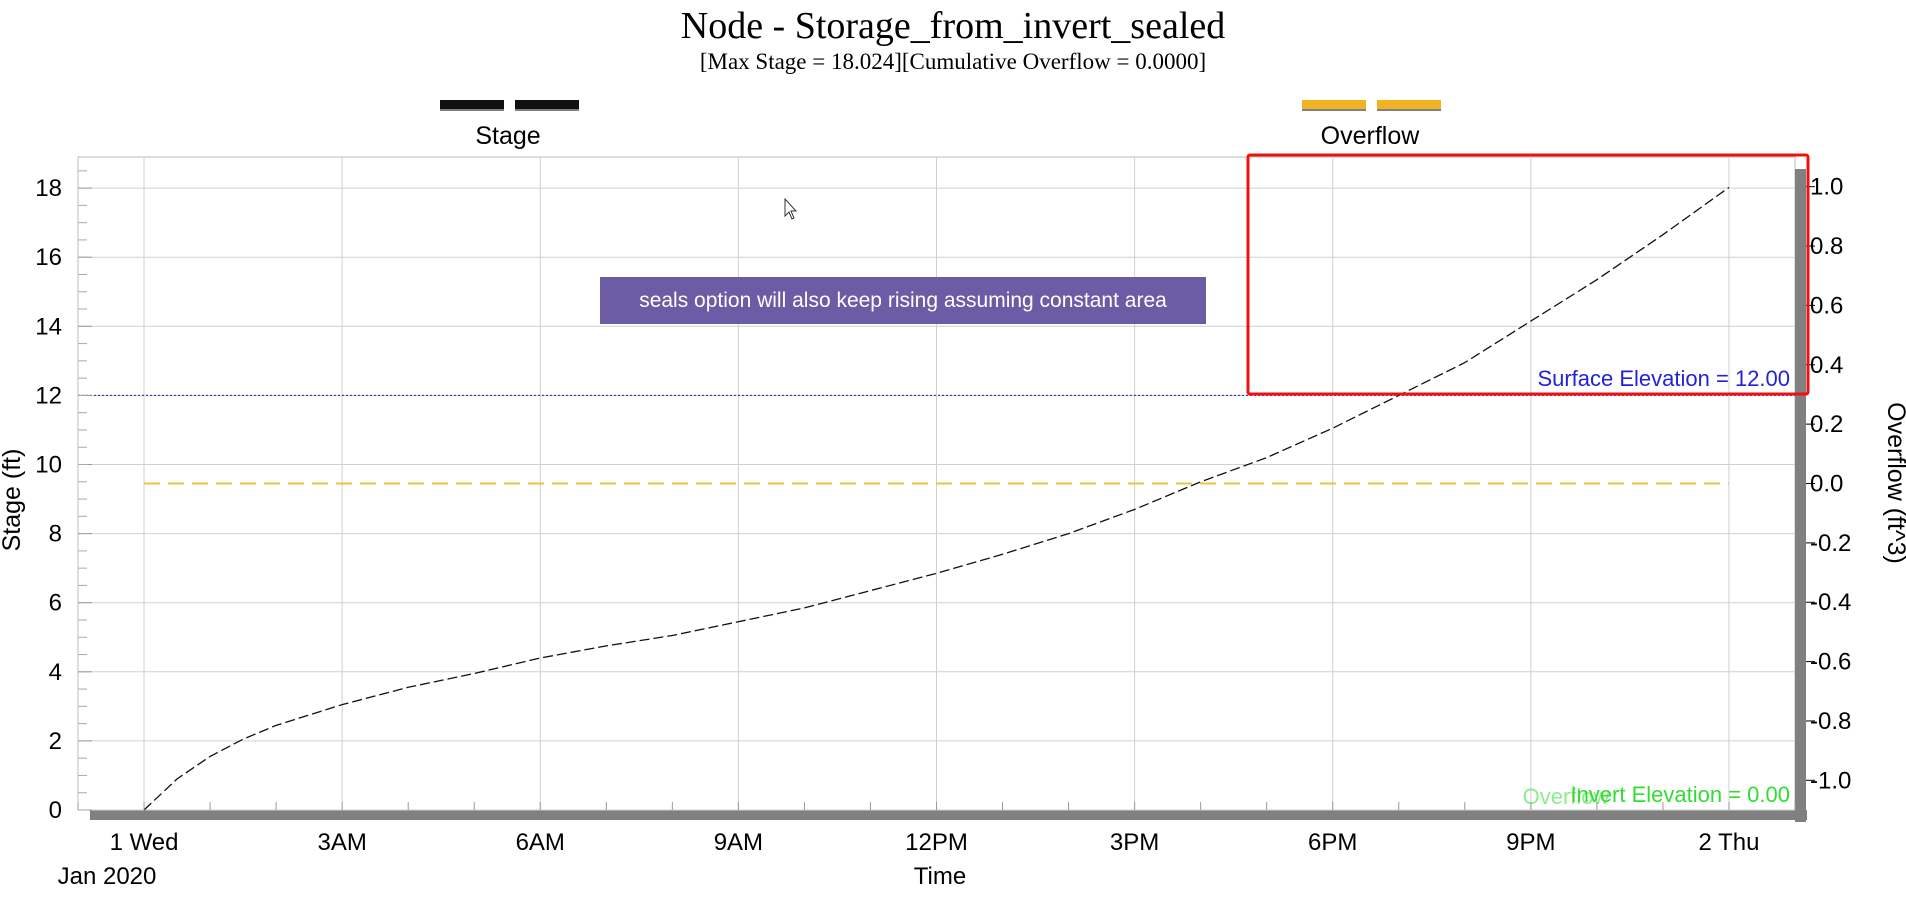  What do you see at coordinates (107, 876) in the screenshot?
I see `x-axis-date-label: Jan 2020` at bounding box center [107, 876].